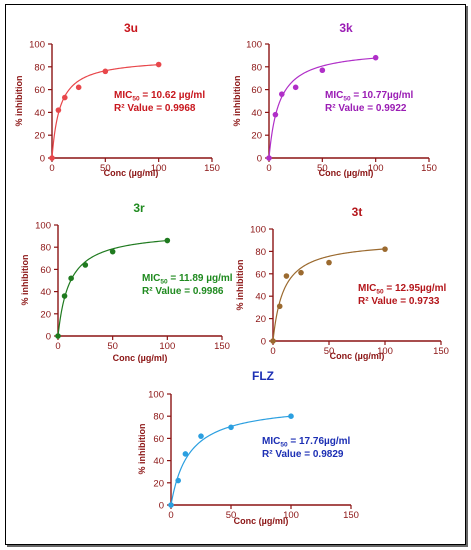  Describe the element at coordinates (399, 301) in the screenshot. I see `r2-annotation: R² Value = 0.9733` at that location.